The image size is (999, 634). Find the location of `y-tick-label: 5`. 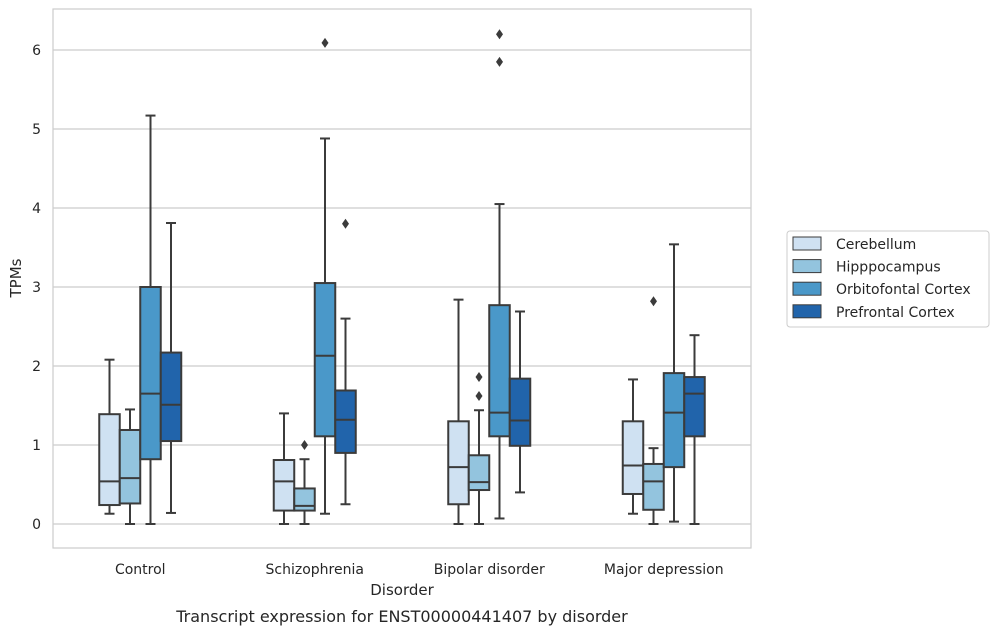

y-tick-label: 5 is located at coordinates (36, 130).